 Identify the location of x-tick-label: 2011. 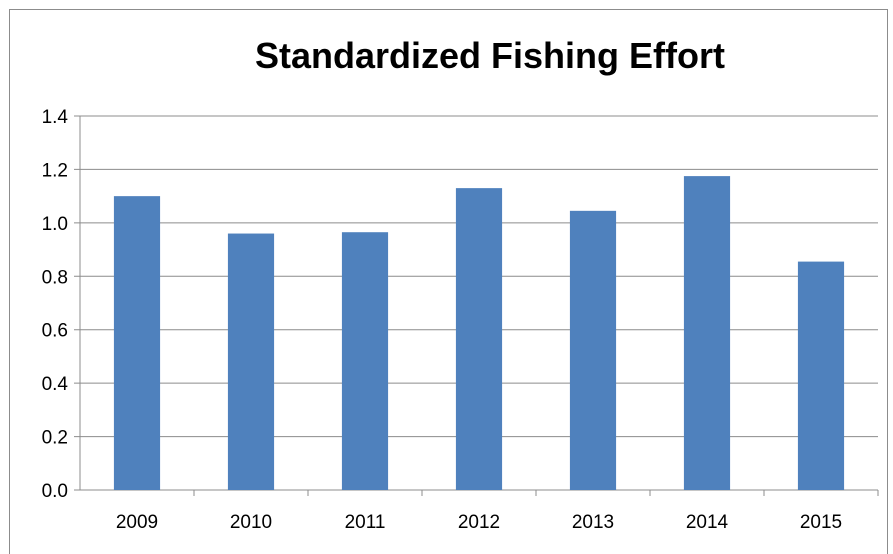
(365, 522).